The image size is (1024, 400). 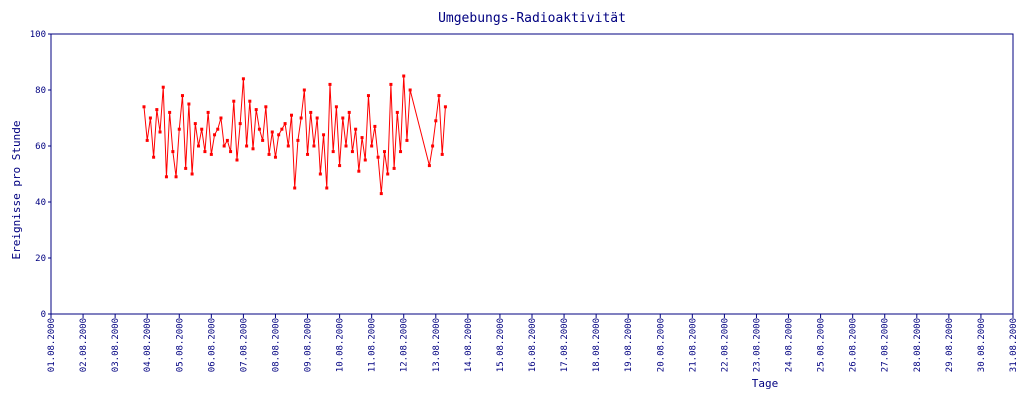 I want to click on x-tick-label: 27.08.2000, so click(x=886, y=345).